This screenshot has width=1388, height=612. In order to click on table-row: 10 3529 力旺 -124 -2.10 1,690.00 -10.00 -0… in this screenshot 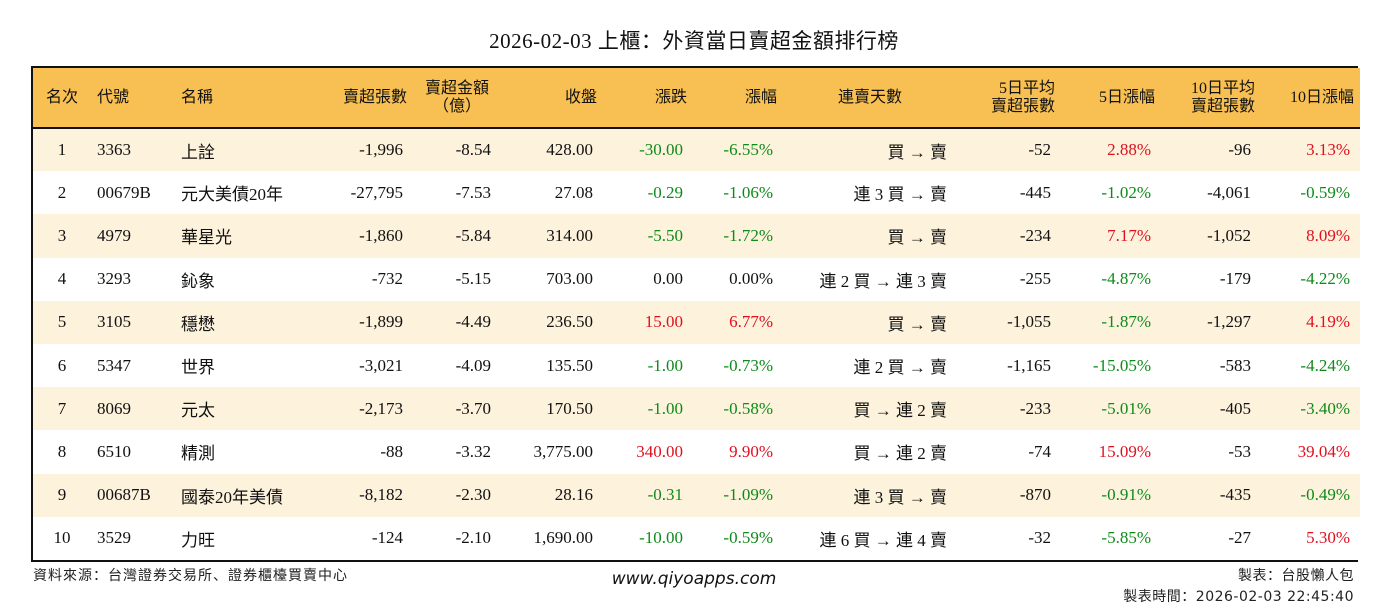, I will do `click(696, 538)`.